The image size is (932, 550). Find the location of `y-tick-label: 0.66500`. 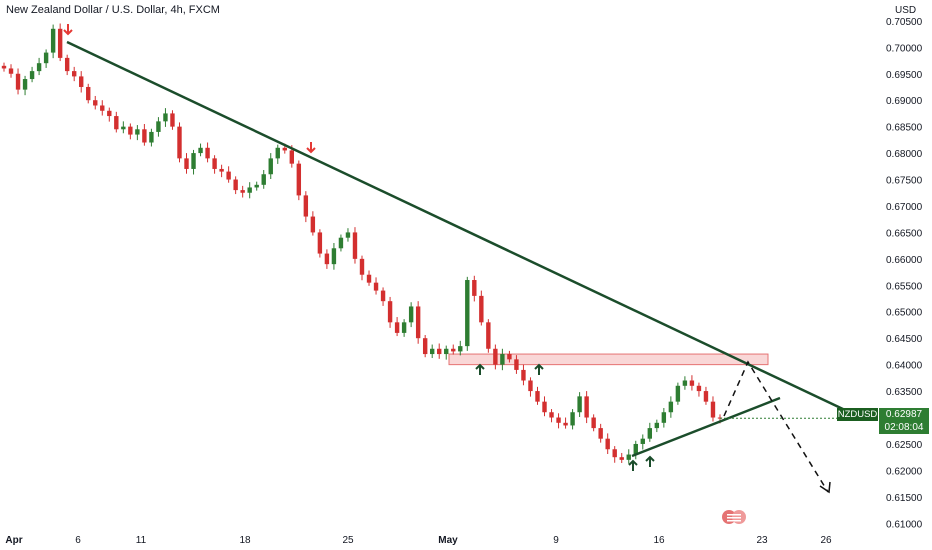

y-tick-label: 0.66500 is located at coordinates (904, 233).